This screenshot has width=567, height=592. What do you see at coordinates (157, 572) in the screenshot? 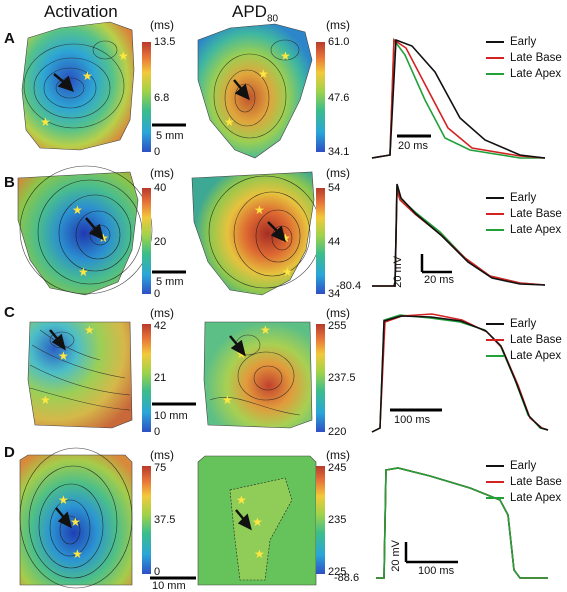
I see `act-tick-d-min: 0` at bounding box center [157, 572].